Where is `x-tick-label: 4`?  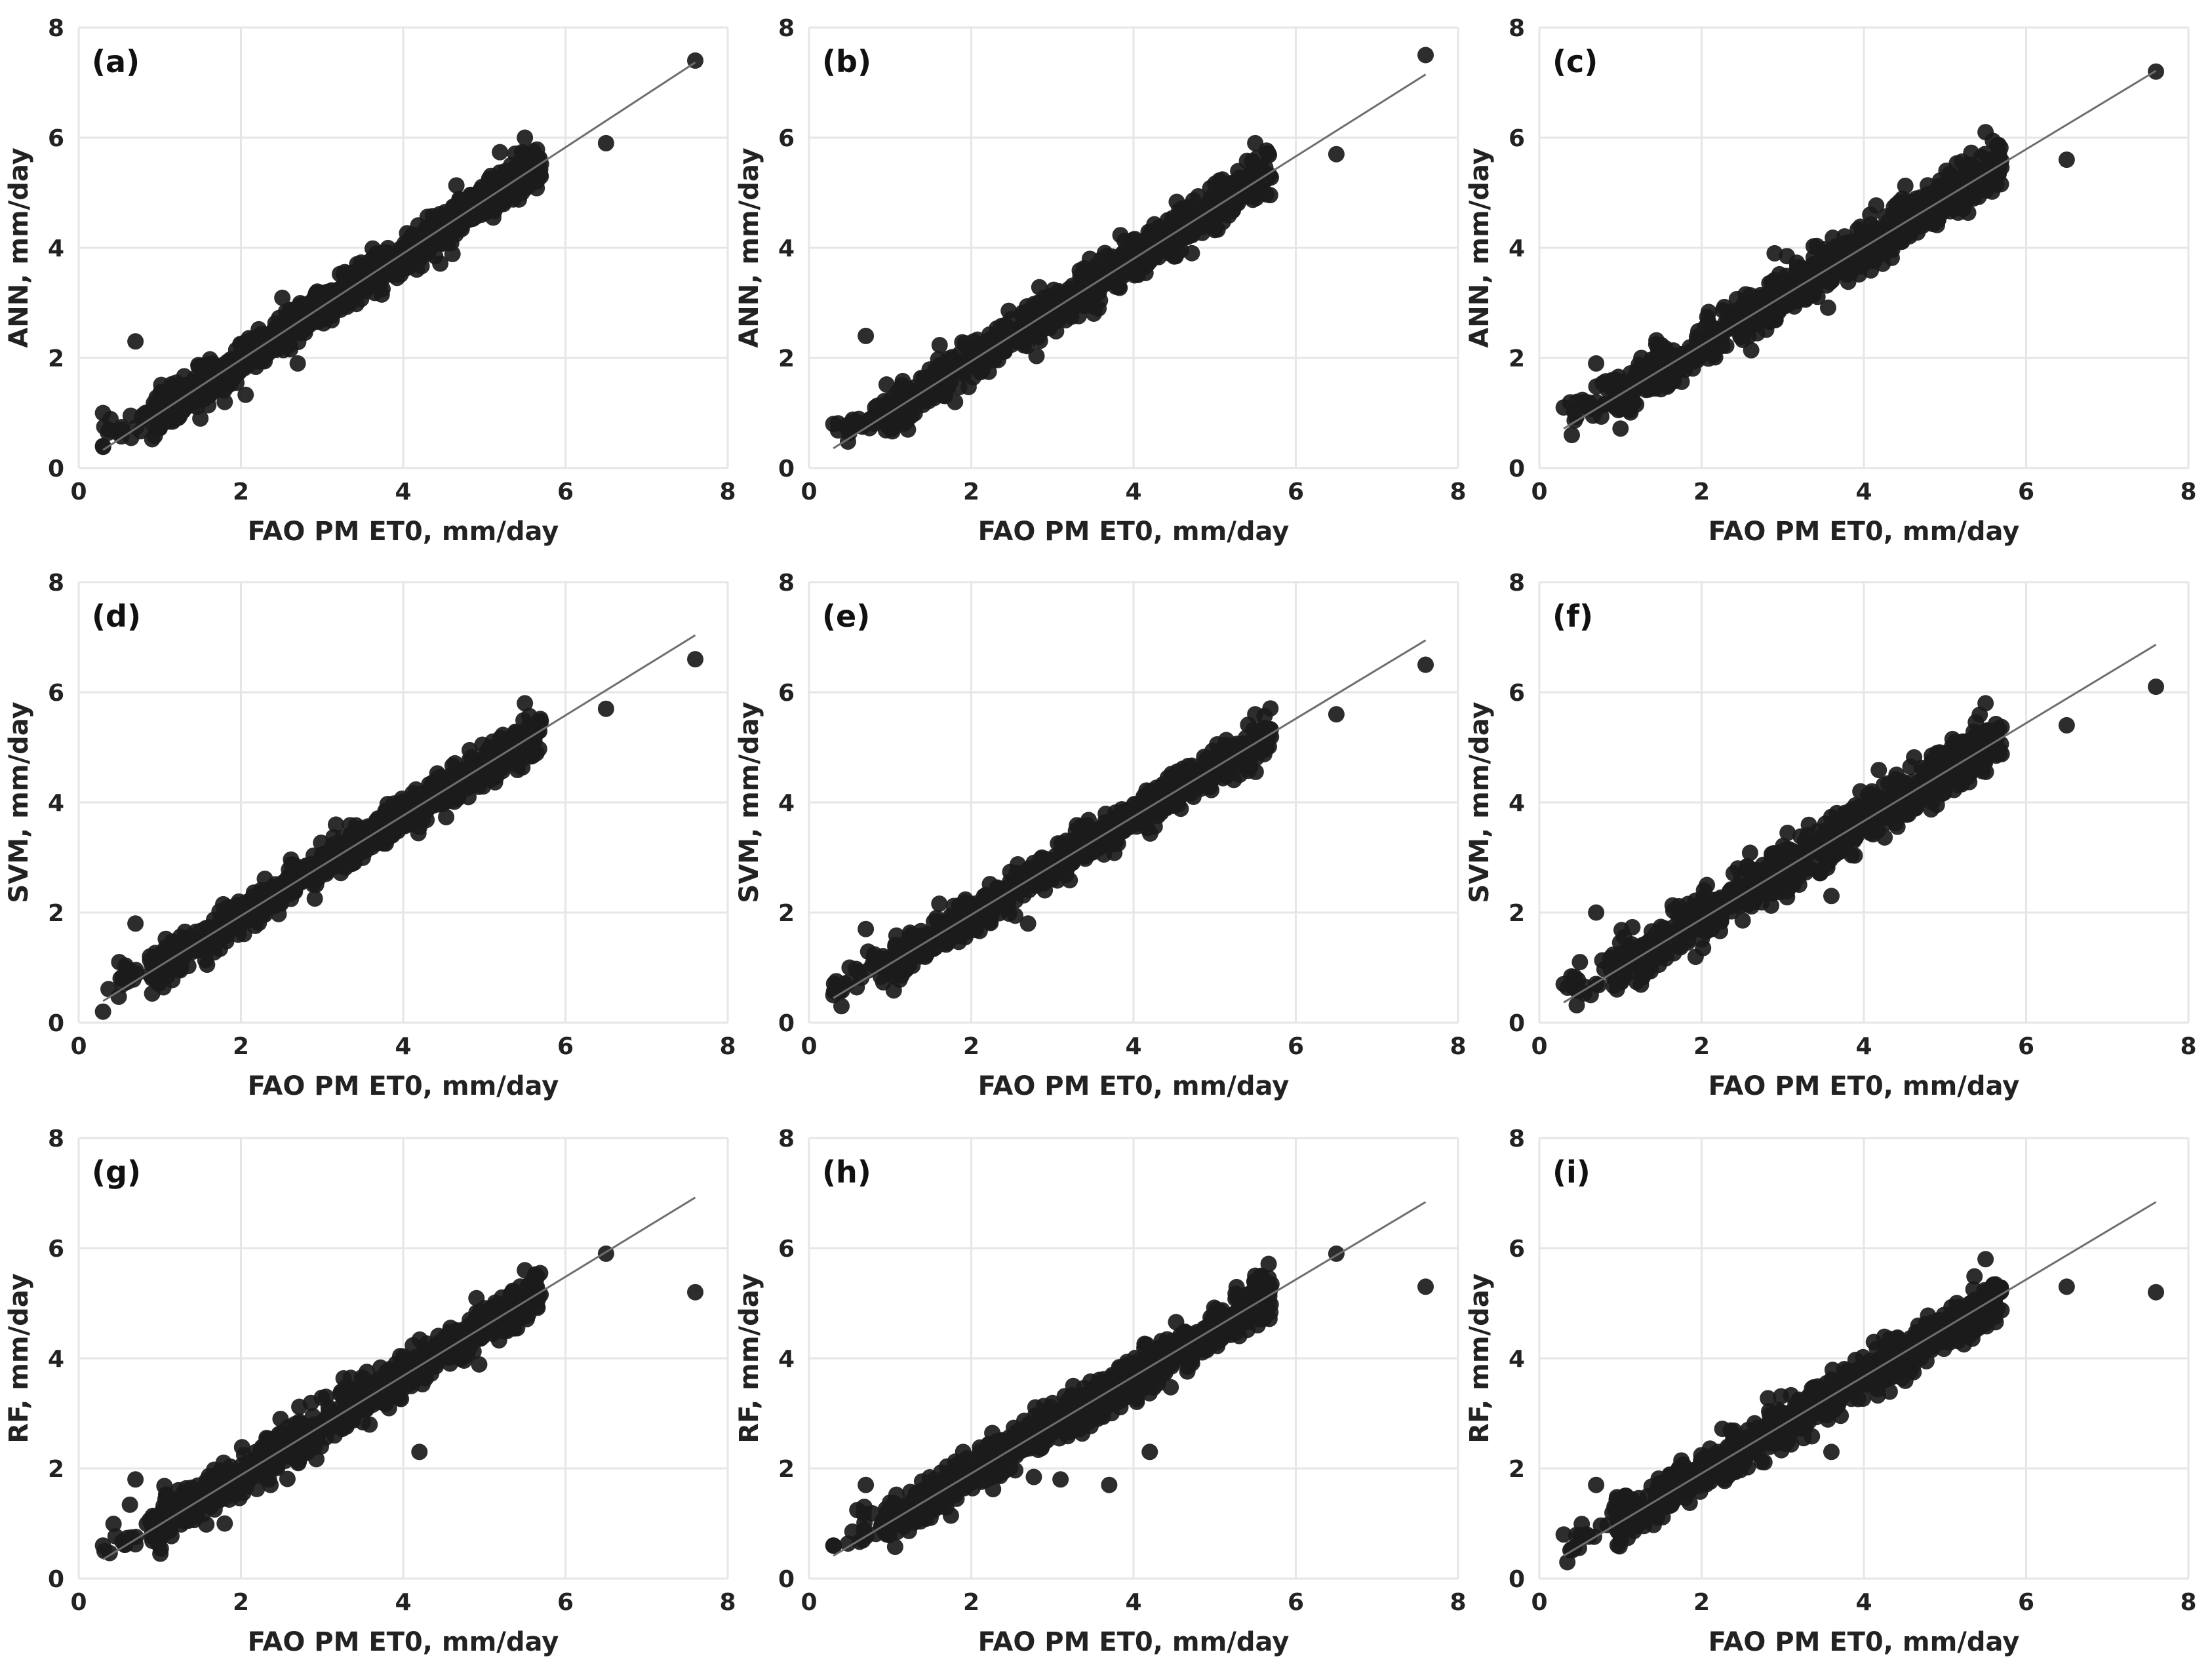 x-tick-label: 4 is located at coordinates (1133, 492).